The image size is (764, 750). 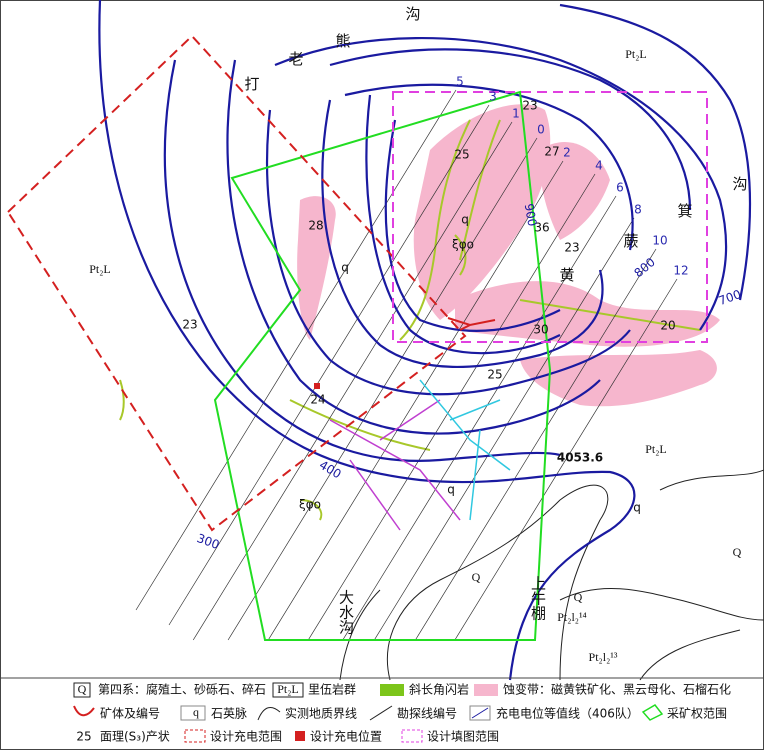 I want to click on legend-symbol: q, so click(x=196, y=712).